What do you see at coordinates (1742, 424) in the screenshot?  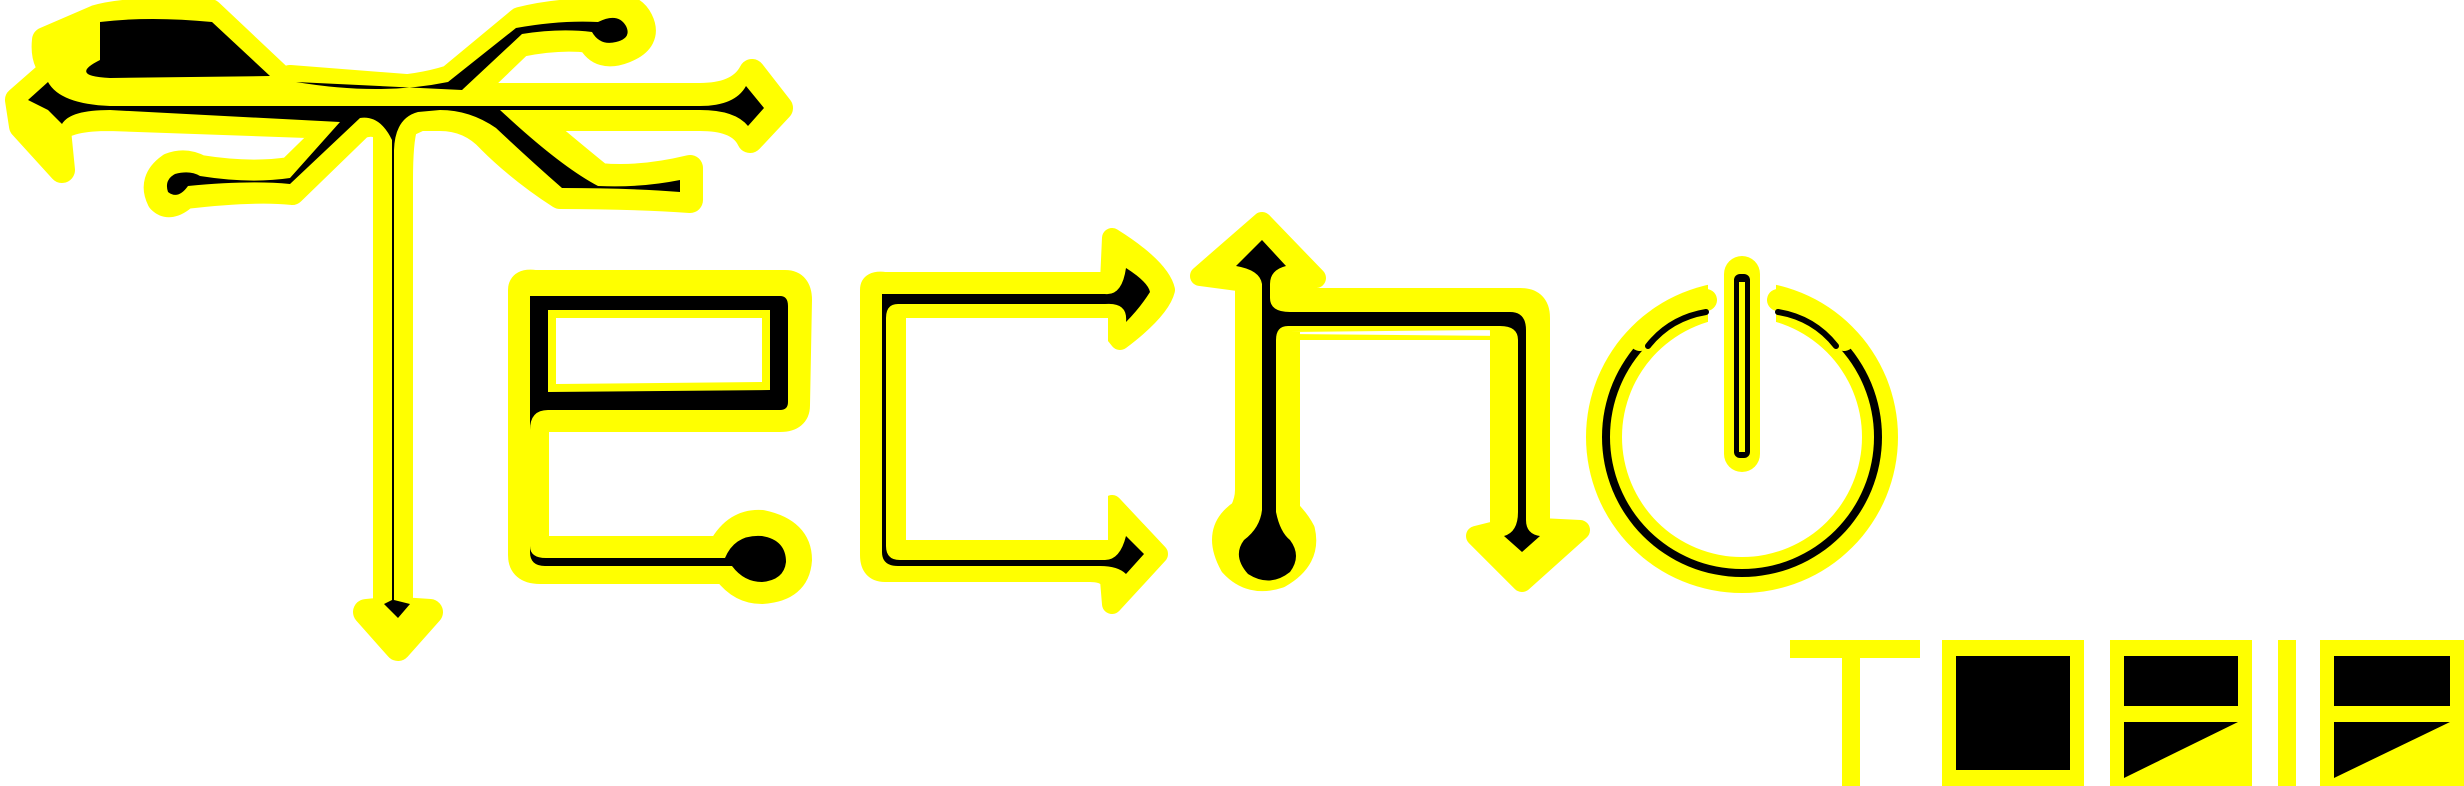 I see `power-icon` at bounding box center [1742, 424].